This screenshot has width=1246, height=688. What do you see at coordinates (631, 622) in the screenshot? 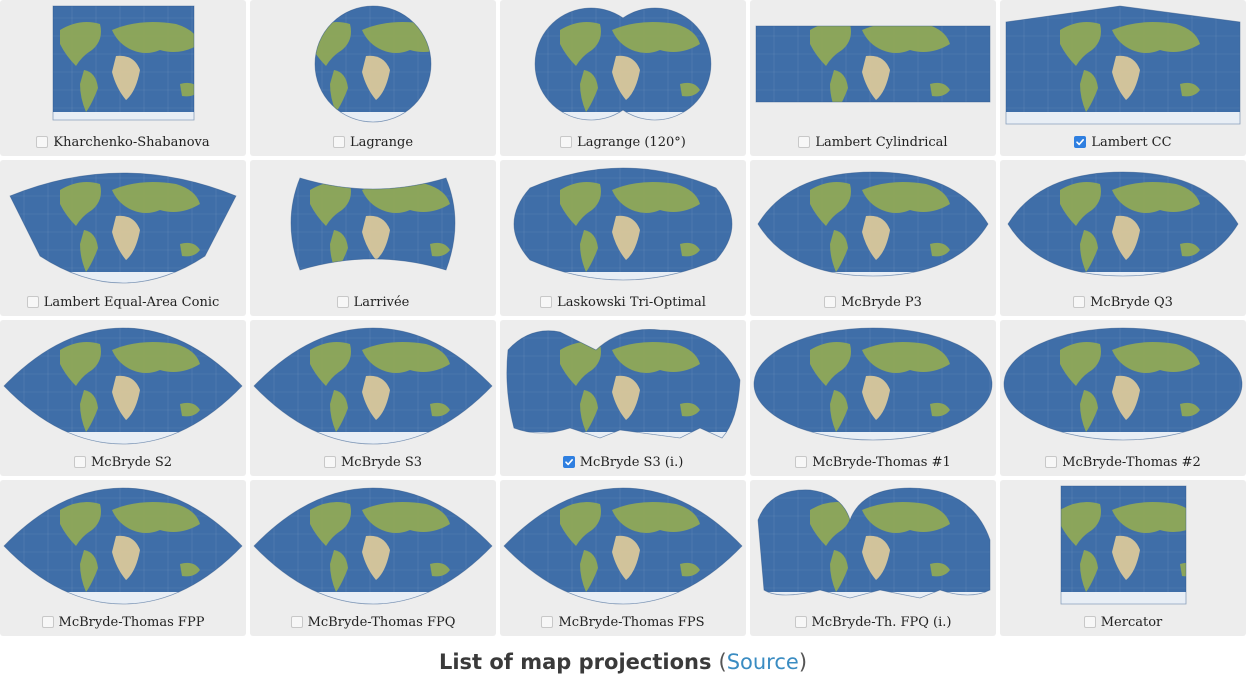
I see `projection-label: McBryde-Thomas FPS` at bounding box center [631, 622].